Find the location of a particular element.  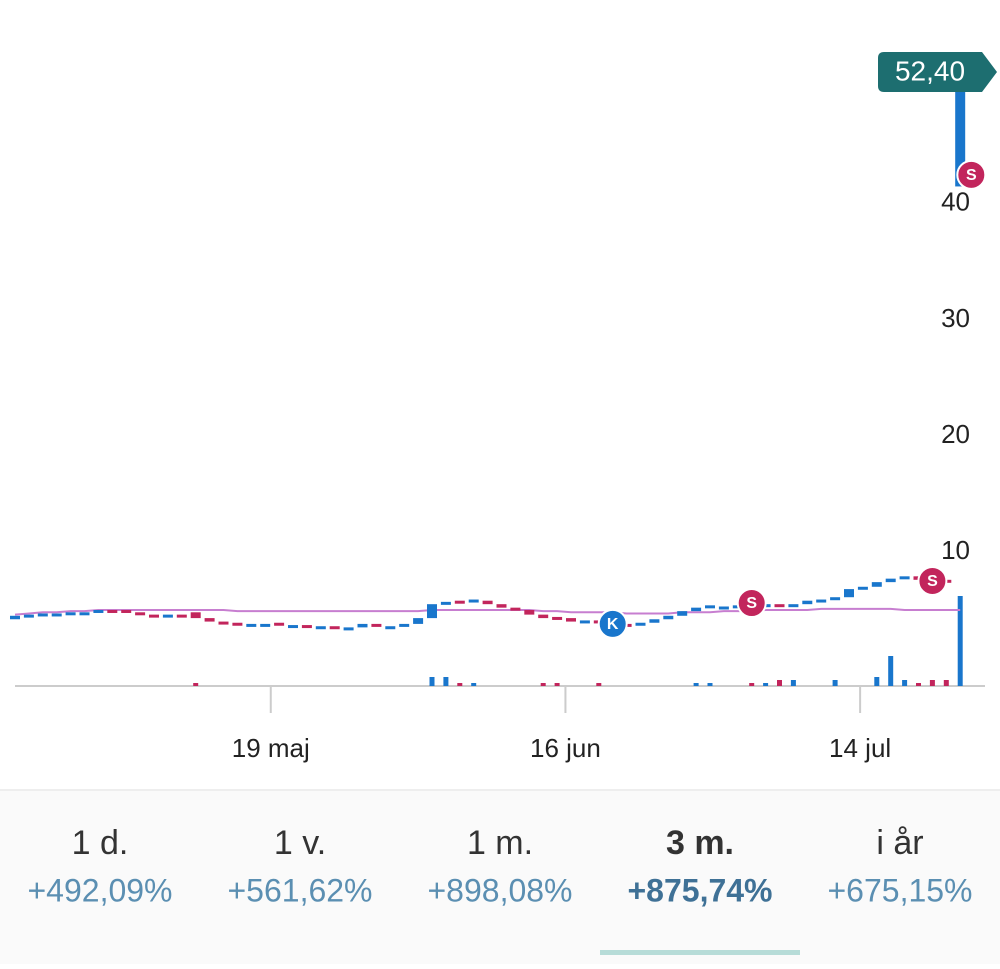

selected-indicator is located at coordinates (700, 952).